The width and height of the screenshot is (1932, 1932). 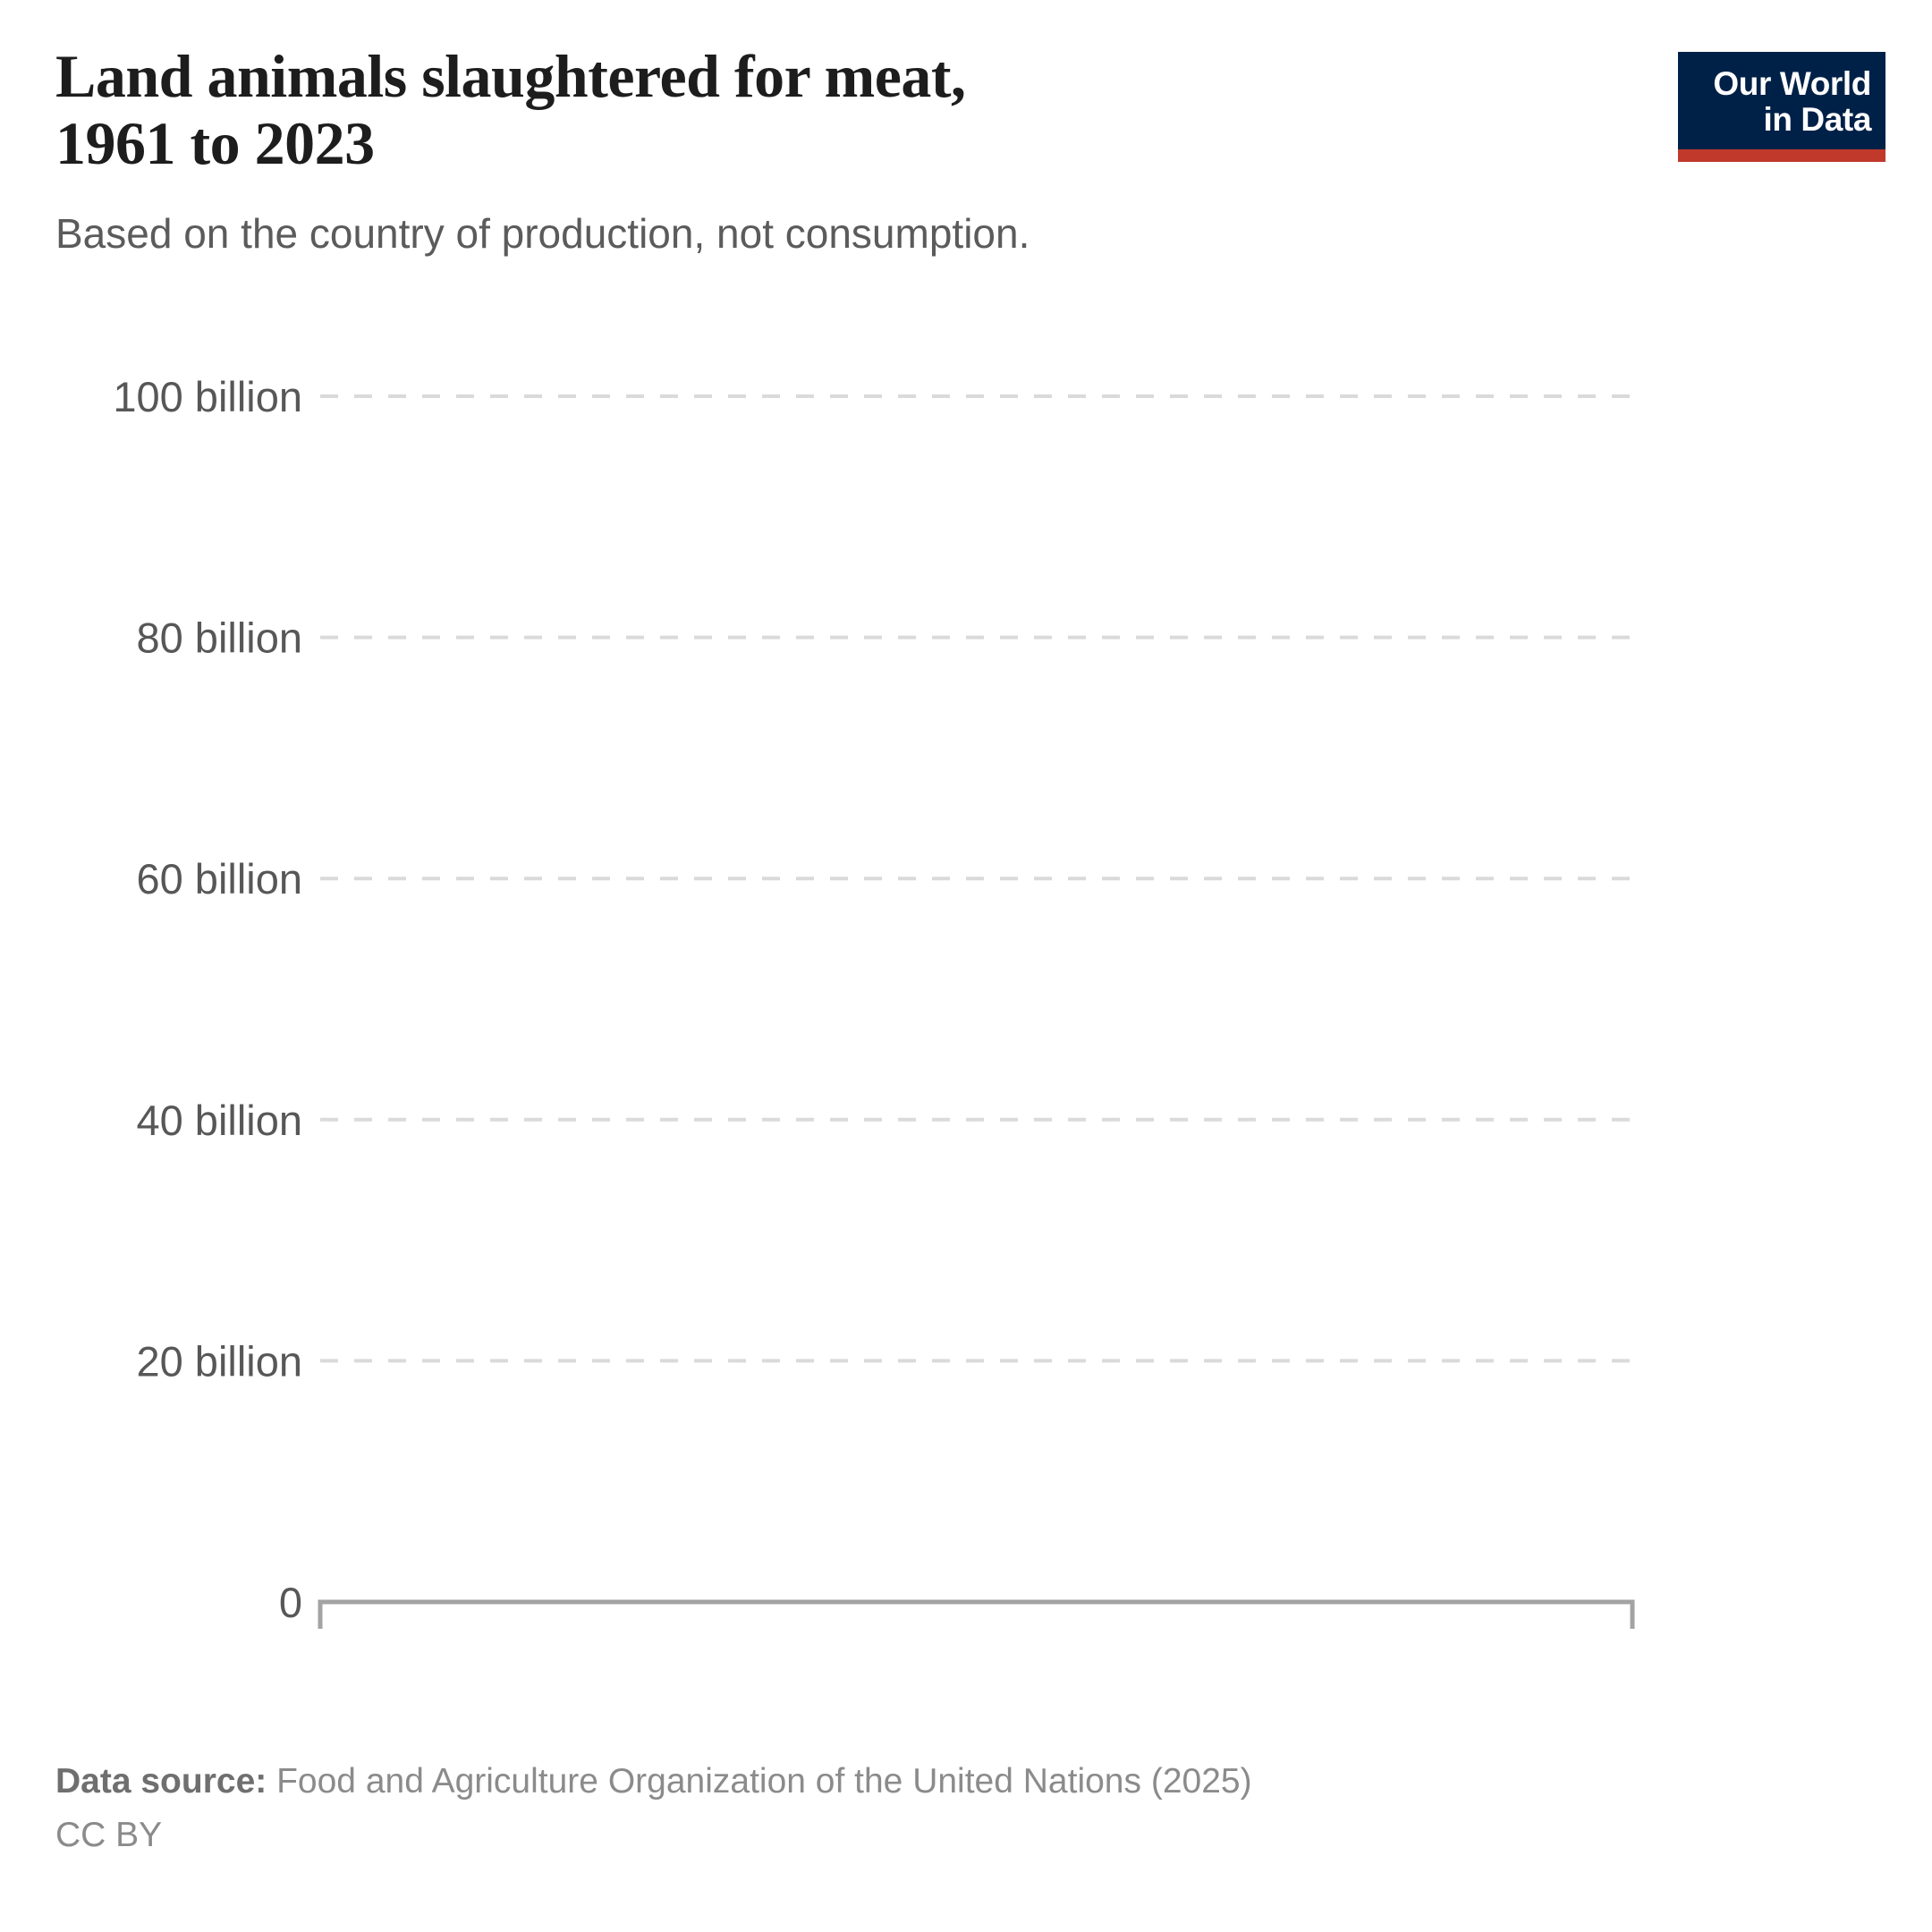 I want to click on x-axis-group, so click(x=976, y=1614).